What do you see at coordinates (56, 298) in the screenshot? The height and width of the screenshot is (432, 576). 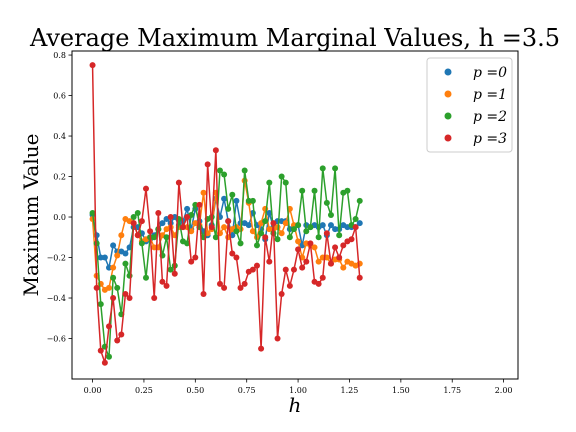 I see `y-tick-label: −0.4` at bounding box center [56, 298].